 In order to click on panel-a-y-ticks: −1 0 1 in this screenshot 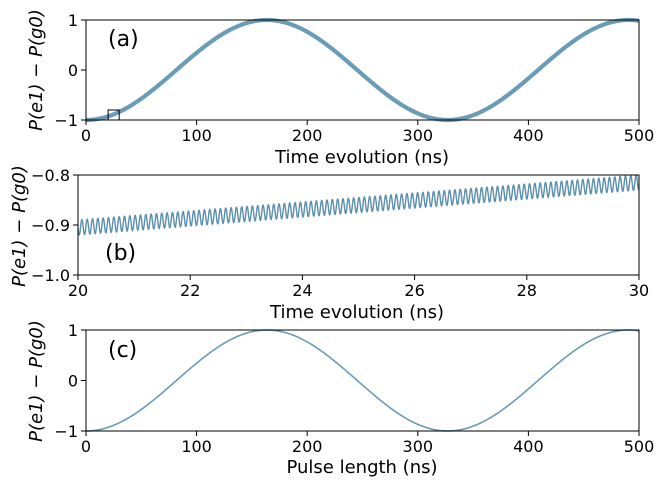, I will do `click(70, 70)`.